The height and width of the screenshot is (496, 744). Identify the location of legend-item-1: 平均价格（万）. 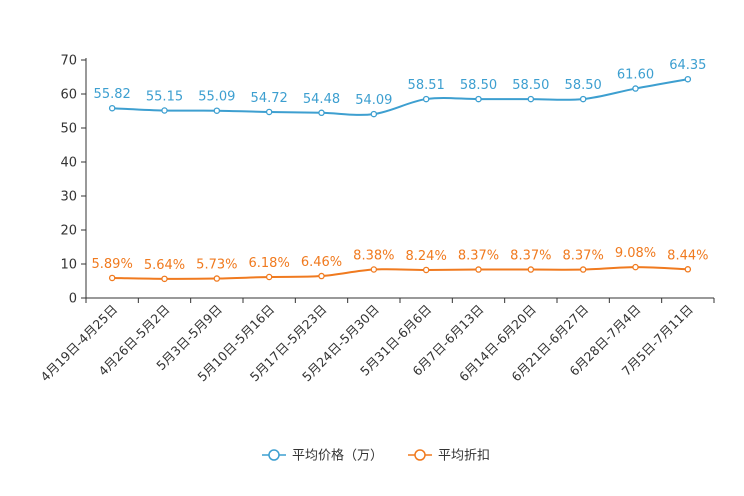
(322, 456).